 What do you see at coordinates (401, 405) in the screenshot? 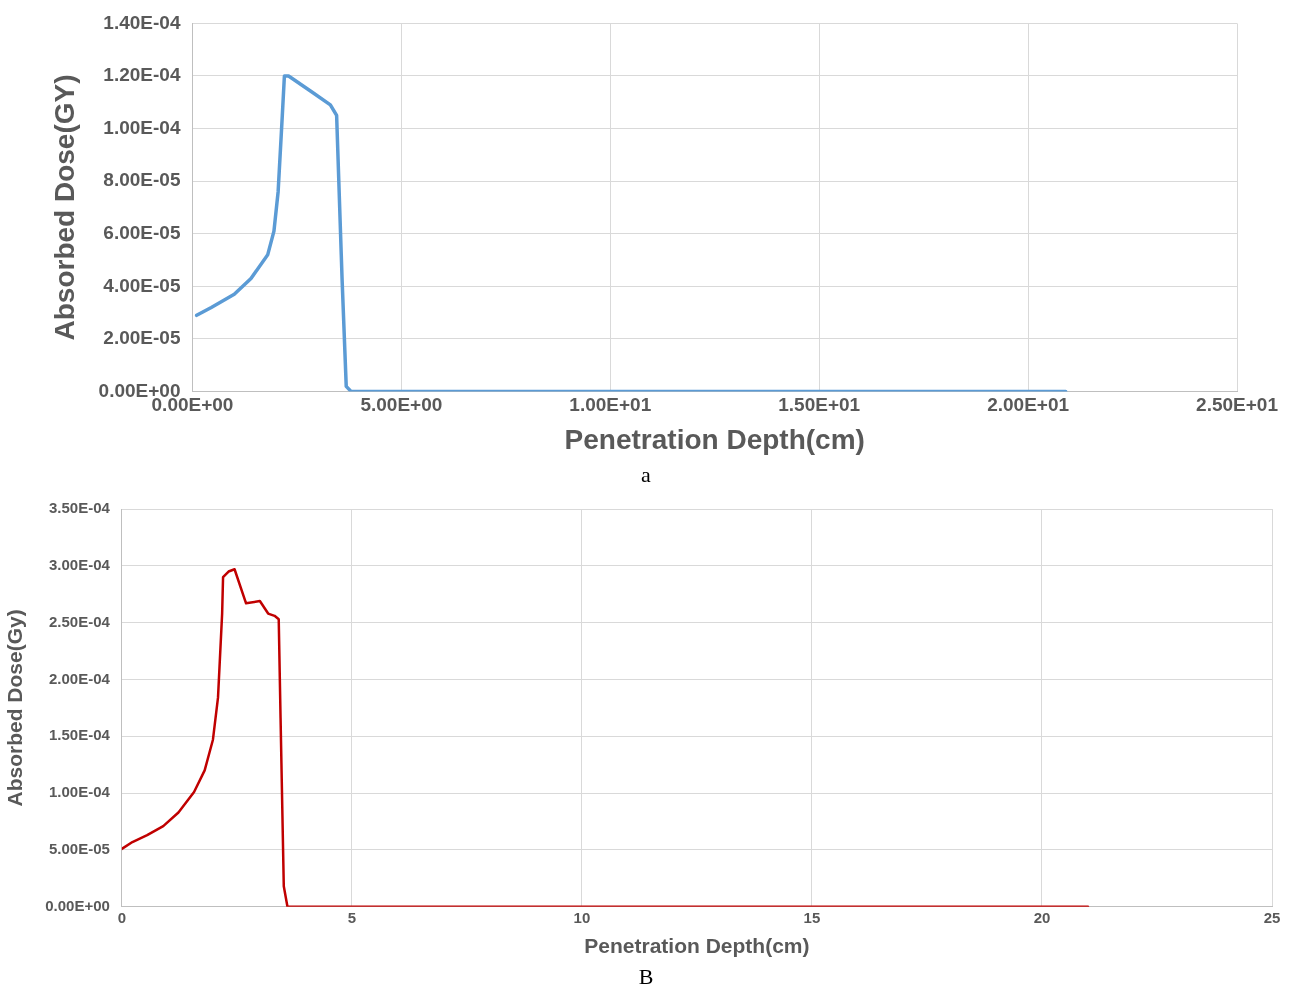
I see `x-tick-label: 5.00E+00` at bounding box center [401, 405].